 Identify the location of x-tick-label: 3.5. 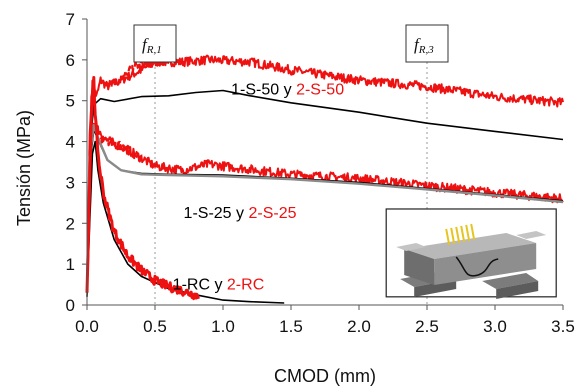
(563, 326).